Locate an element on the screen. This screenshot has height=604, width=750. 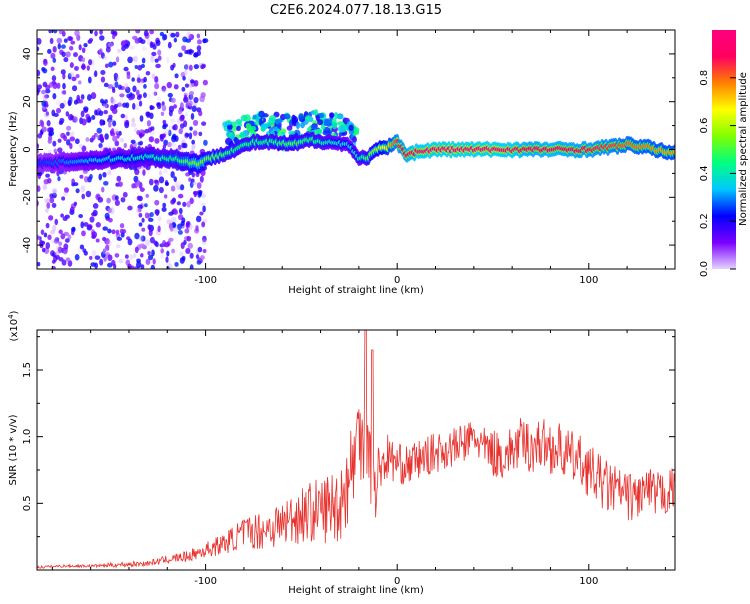
spectrogram-y-tick-label: 20 is located at coordinates (27, 101).